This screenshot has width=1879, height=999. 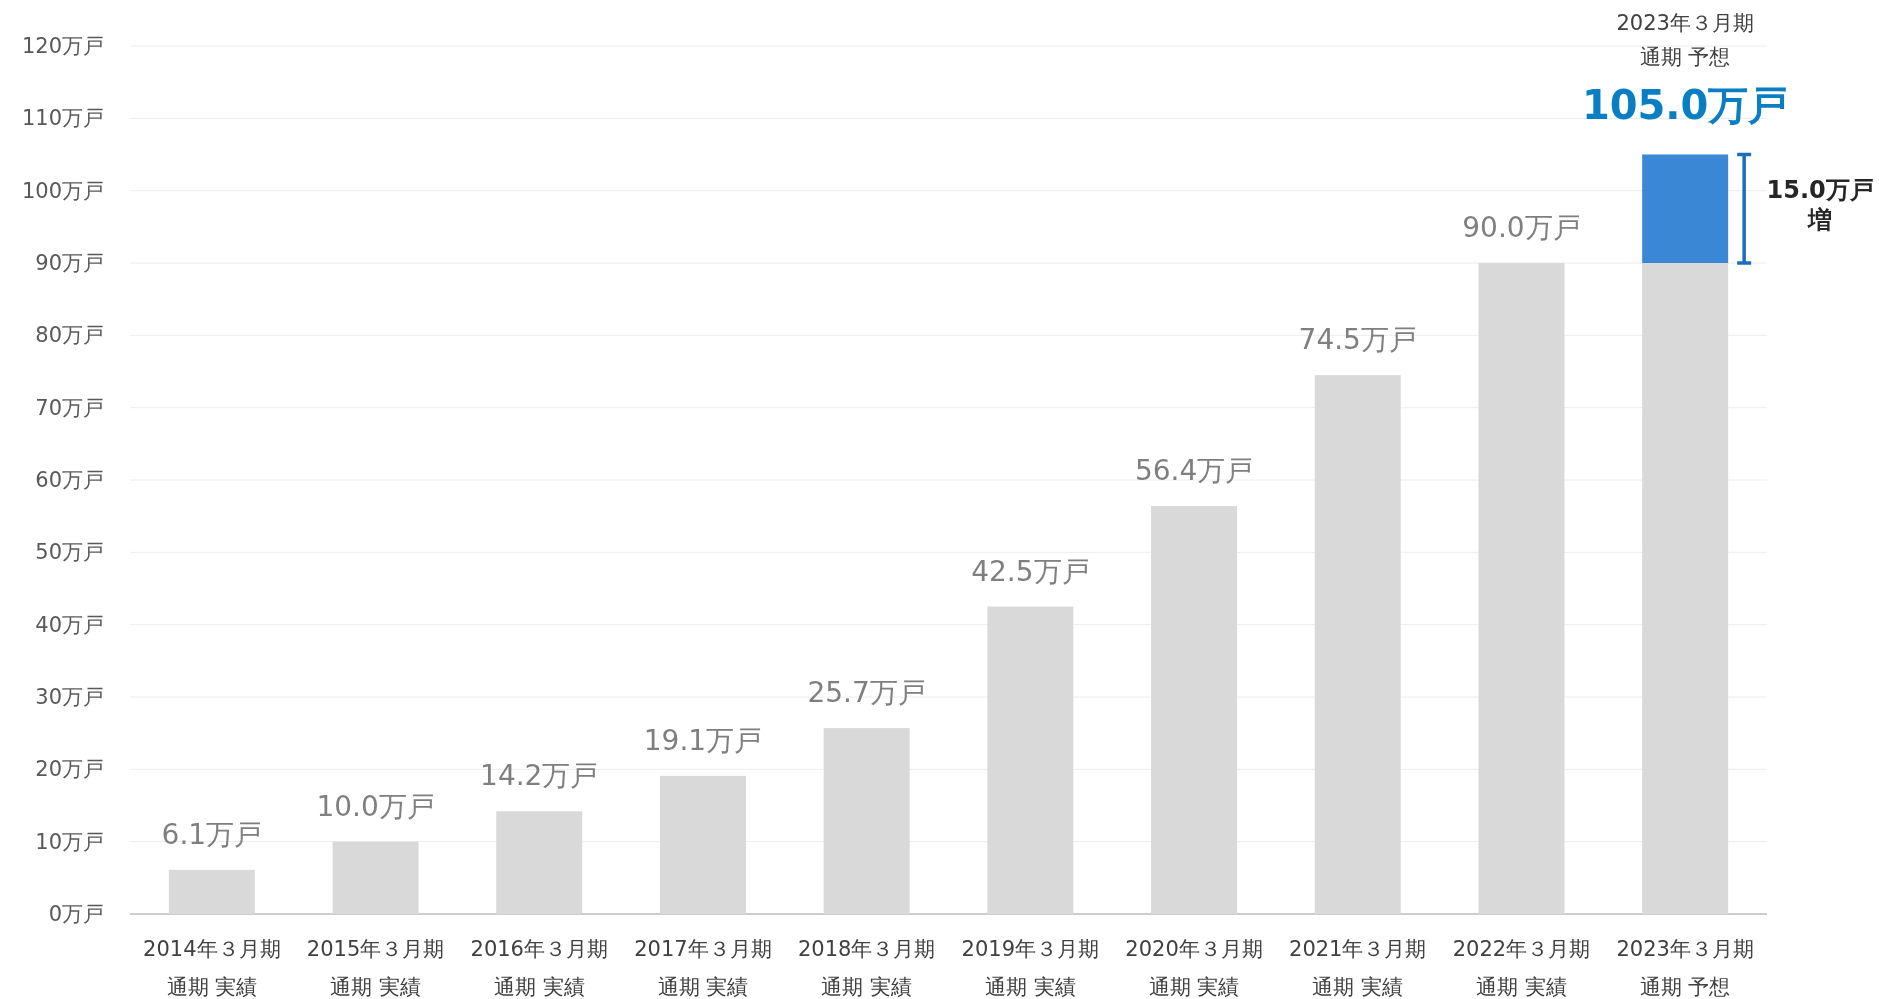 I want to click on data-label: 74.5万戸, so click(x=1357, y=340).